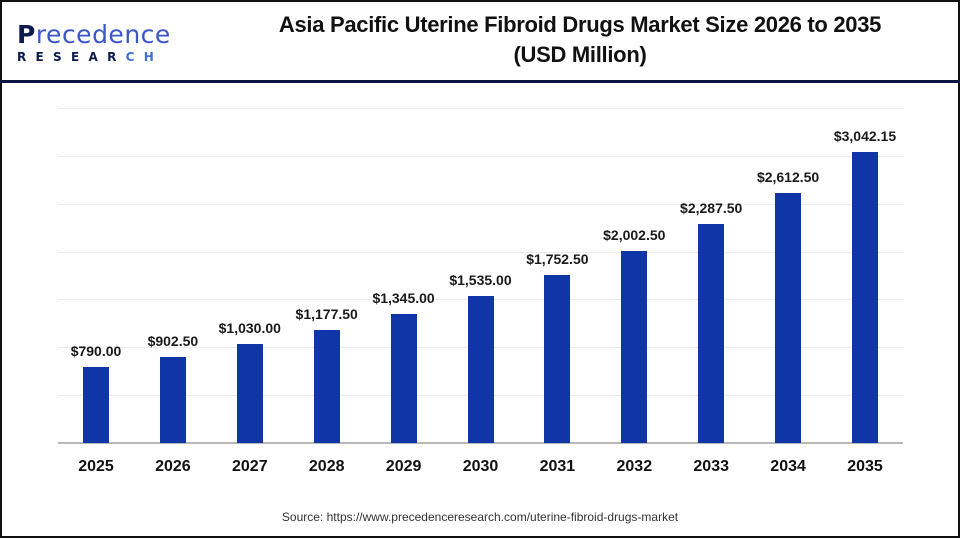  Describe the element at coordinates (634, 347) in the screenshot. I see `bar-2032` at that location.